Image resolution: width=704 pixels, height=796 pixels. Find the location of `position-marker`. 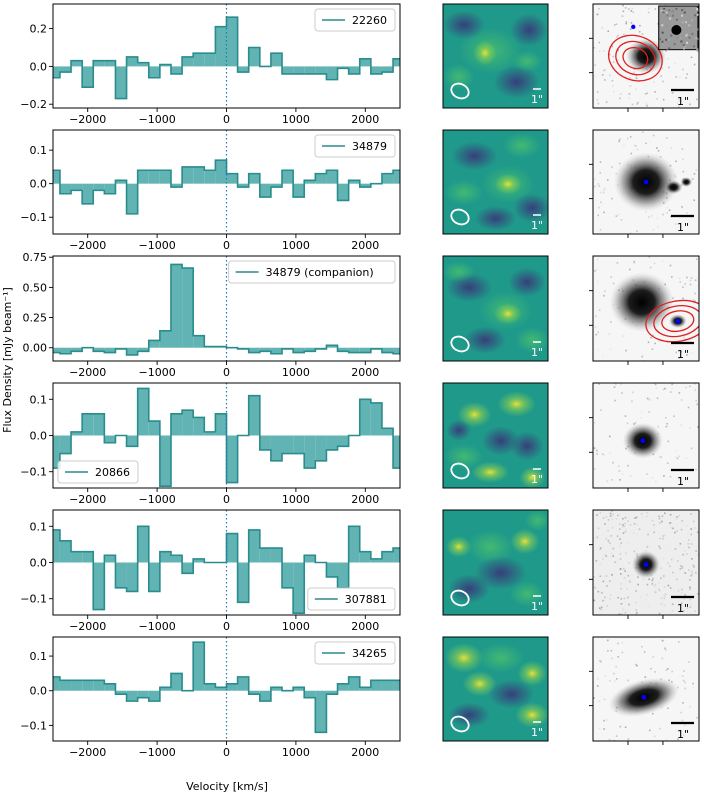

position-marker is located at coordinates (644, 697).